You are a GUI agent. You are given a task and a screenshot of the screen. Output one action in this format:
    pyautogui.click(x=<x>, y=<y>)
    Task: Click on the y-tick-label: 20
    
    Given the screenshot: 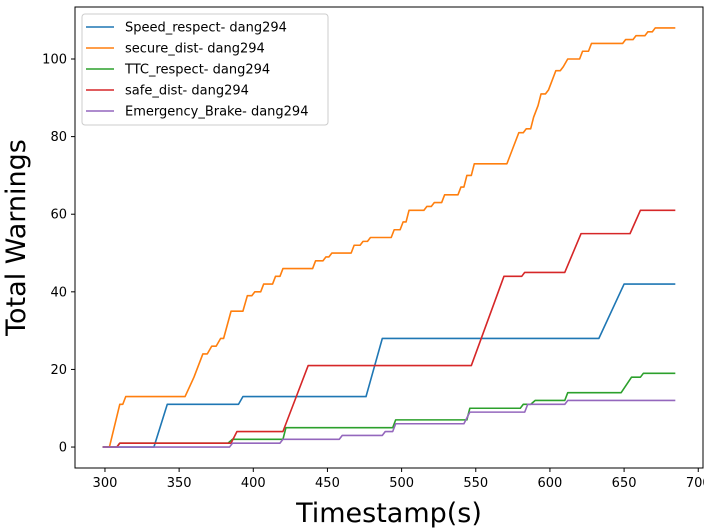 What is the action you would take?
    pyautogui.click(x=58, y=370)
    